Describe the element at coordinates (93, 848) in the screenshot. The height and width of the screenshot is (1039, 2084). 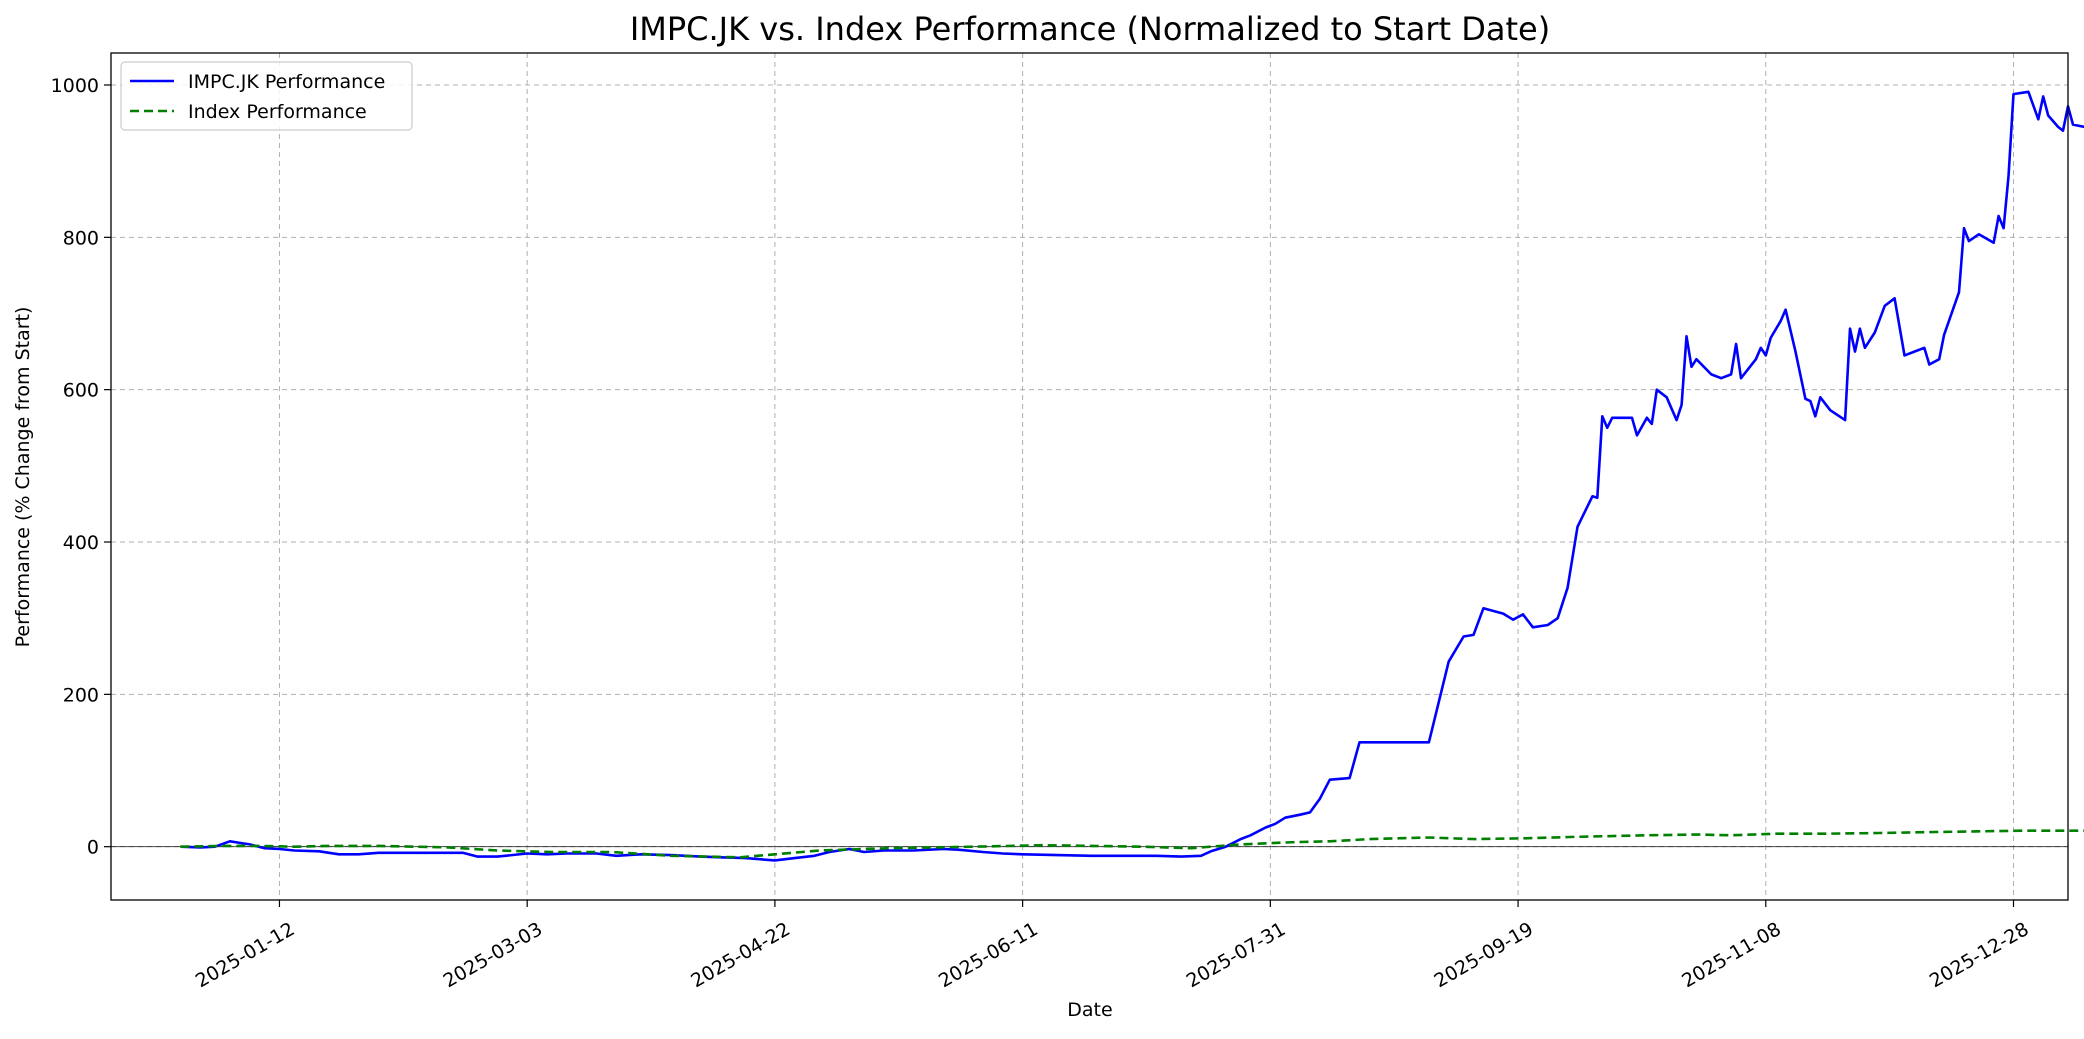
I see `y-tick-label: 0` at that location.